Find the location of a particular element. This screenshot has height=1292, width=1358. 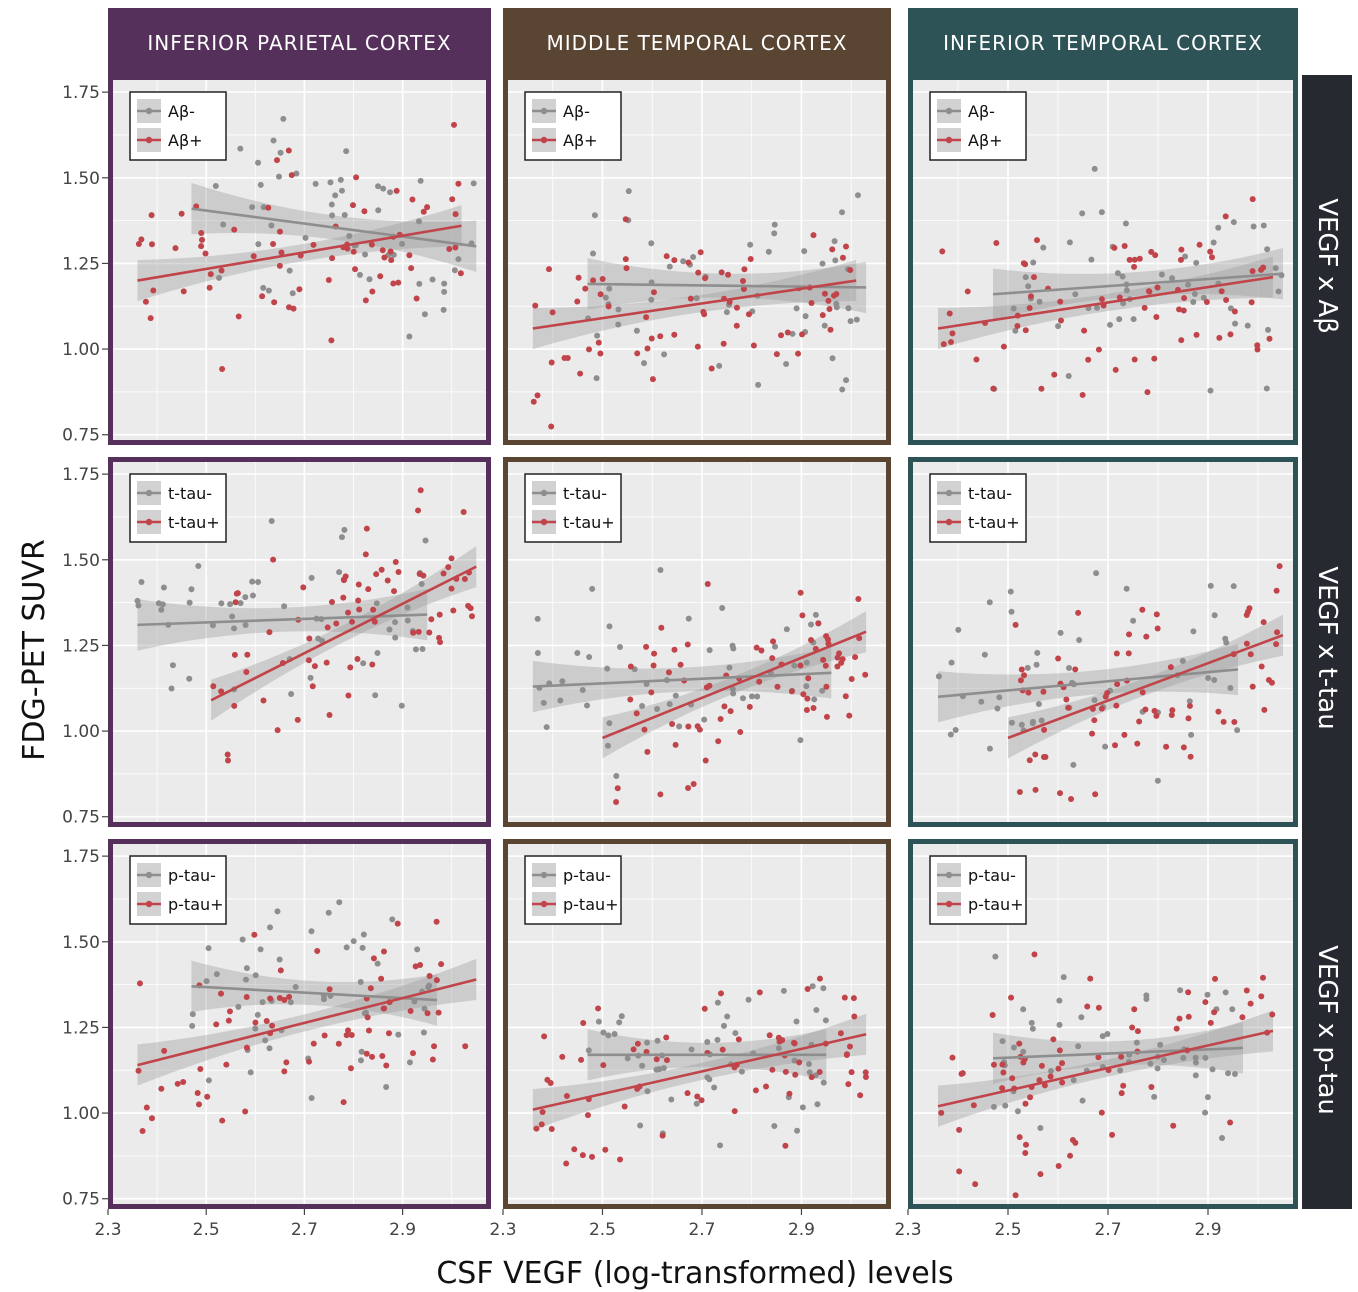

legend-label-pos: Aβ+ is located at coordinates (580, 140).